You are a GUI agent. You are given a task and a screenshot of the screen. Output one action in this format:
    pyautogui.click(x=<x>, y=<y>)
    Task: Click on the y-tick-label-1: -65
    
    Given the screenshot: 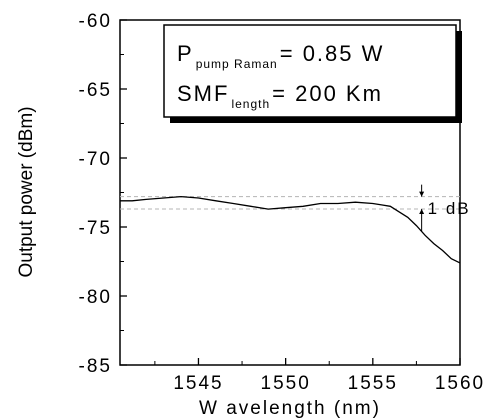 What is the action you would take?
    pyautogui.click(x=95, y=90)
    